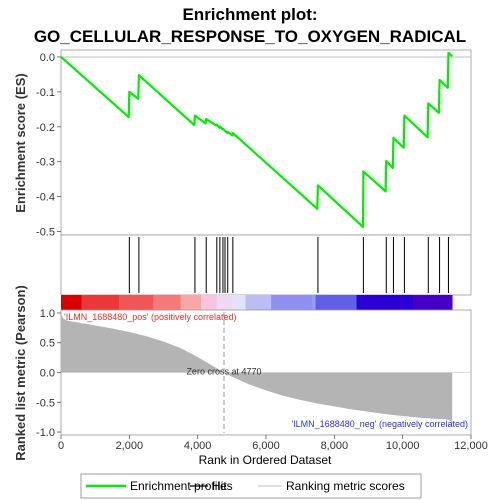 This screenshot has width=500, height=500. Describe the element at coordinates (178, 486) in the screenshot. I see `legend-label: Enrichment profile` at that location.